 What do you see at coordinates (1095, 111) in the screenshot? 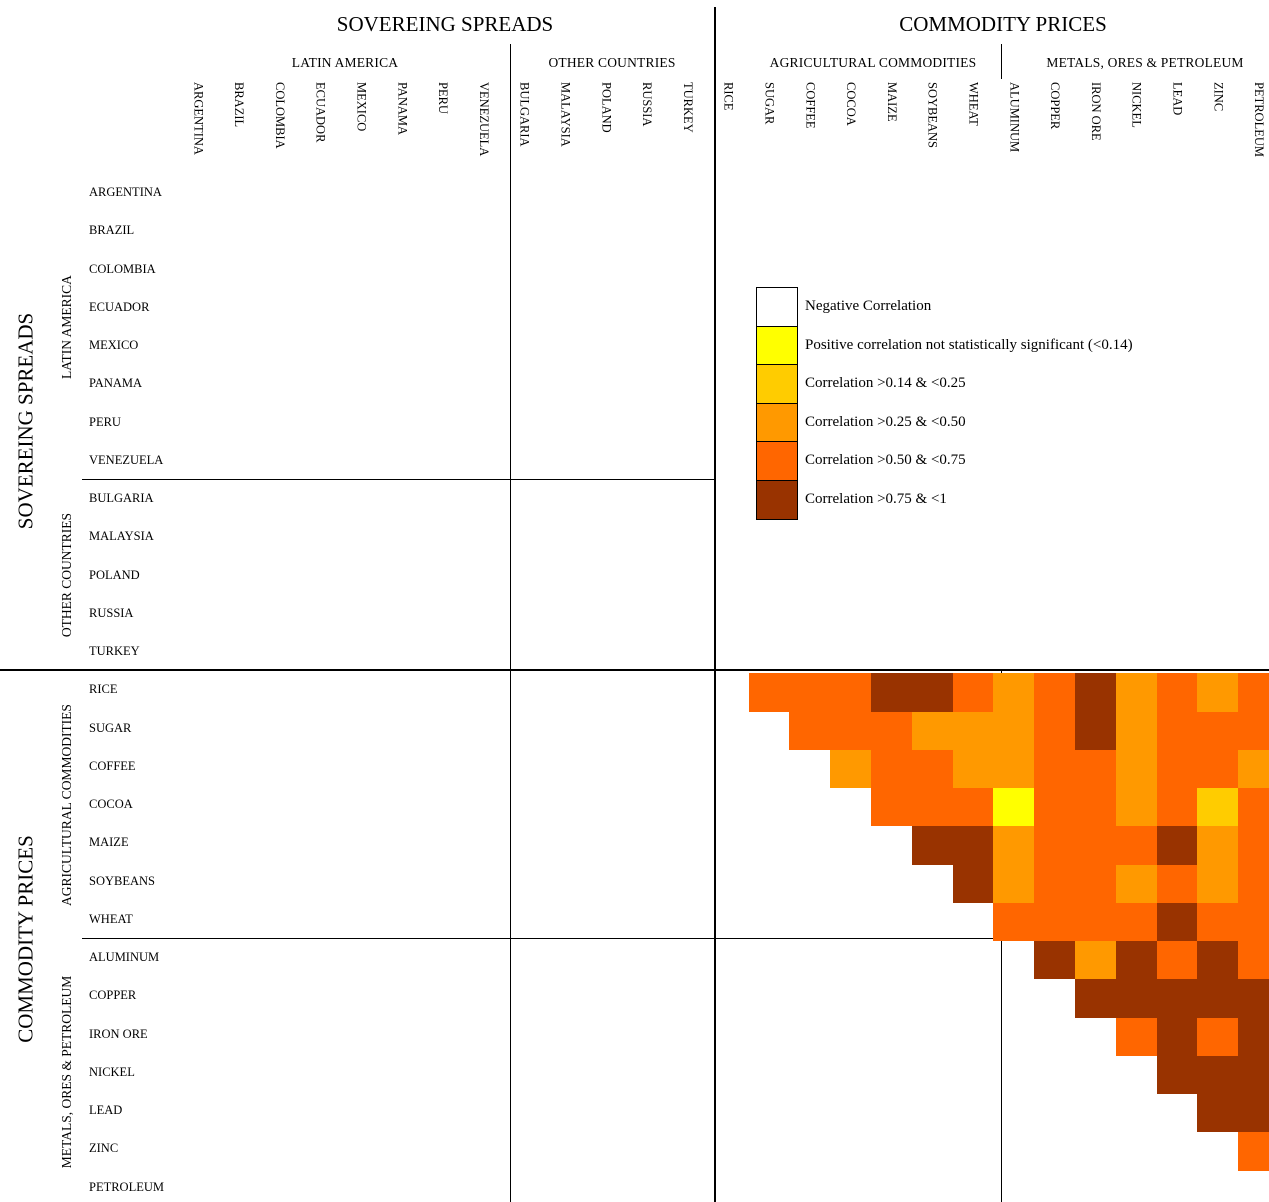
I see `col-label-iron-ore: IRON ORE` at bounding box center [1095, 111].